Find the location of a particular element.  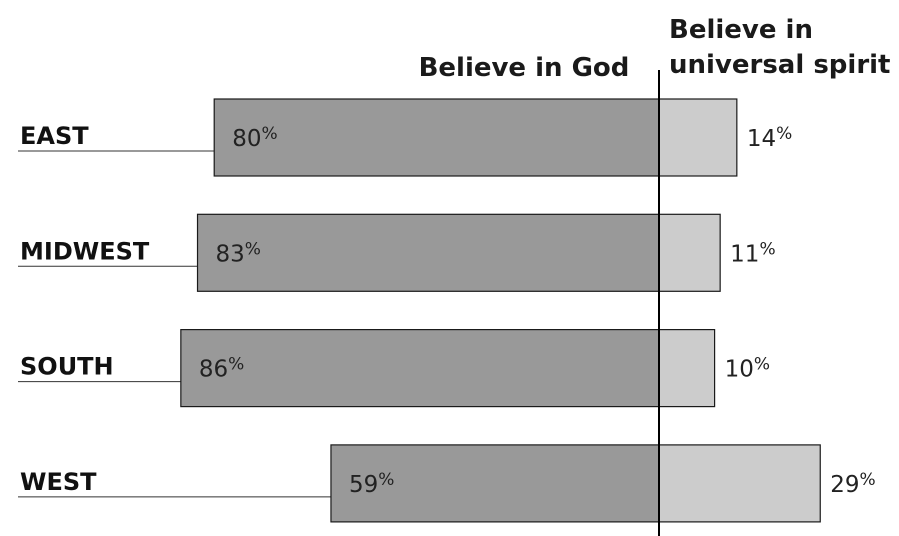

bar-god-west is located at coordinates (495, 483).